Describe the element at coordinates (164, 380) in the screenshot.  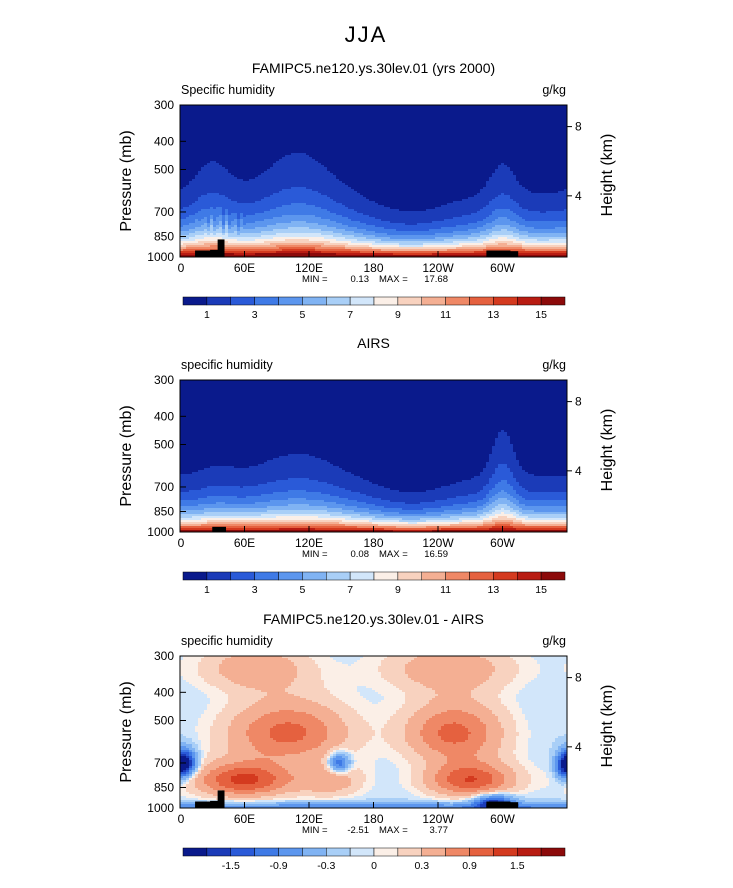
I see `y-tick-label: 300` at that location.